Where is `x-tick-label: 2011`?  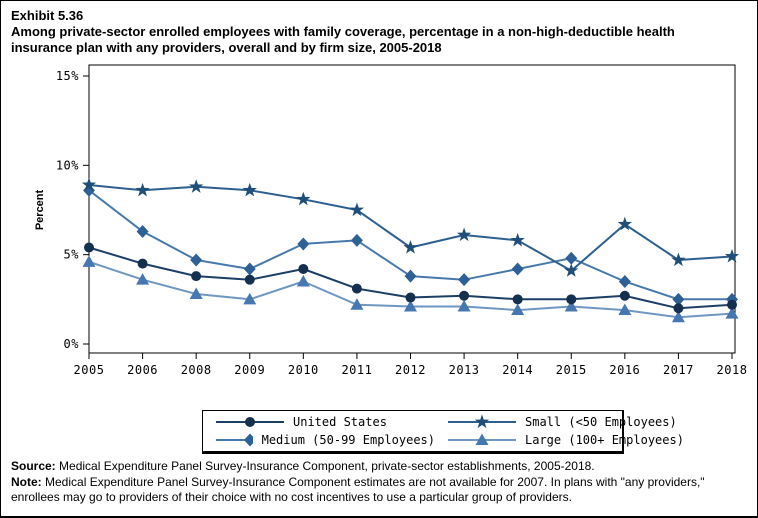
x-tick-label: 2011 is located at coordinates (356, 370).